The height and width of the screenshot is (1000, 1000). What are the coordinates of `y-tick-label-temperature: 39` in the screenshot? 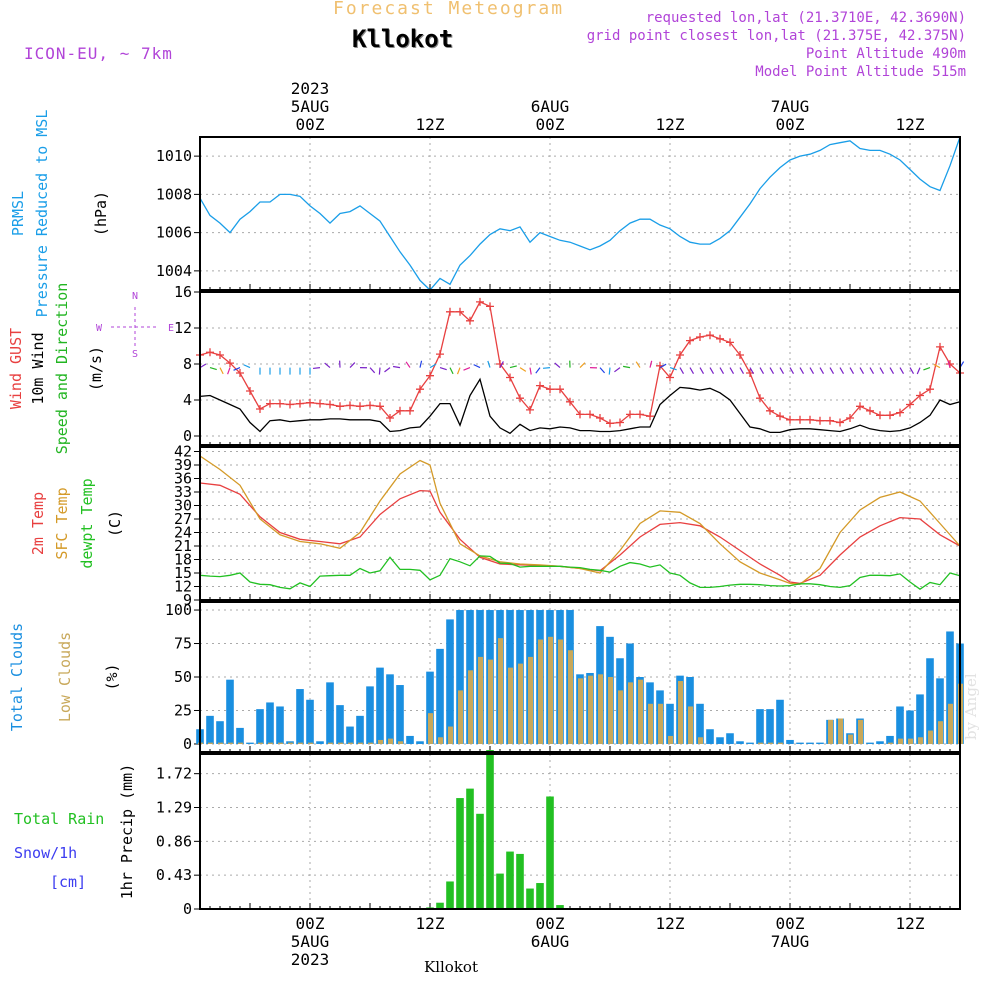 It's located at (183, 465).